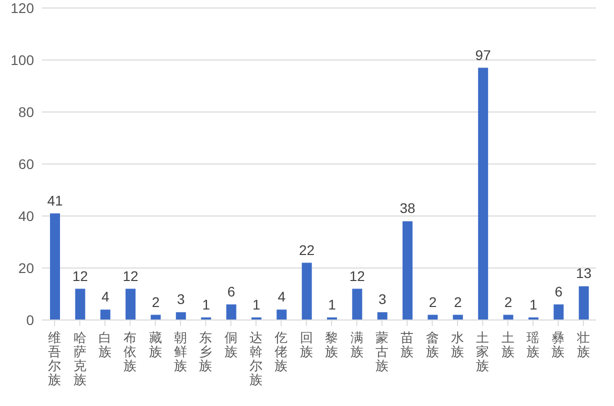  What do you see at coordinates (26, 164) in the screenshot?
I see `y-tick-label: 60` at bounding box center [26, 164].